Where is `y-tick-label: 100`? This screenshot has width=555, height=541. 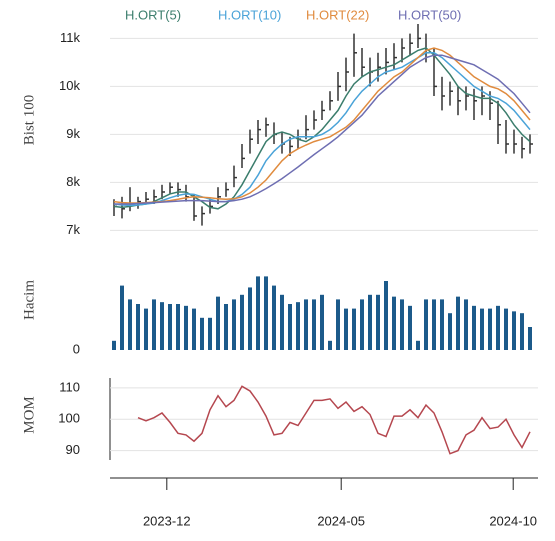
y-tick-label: 100 is located at coordinates (69, 418).